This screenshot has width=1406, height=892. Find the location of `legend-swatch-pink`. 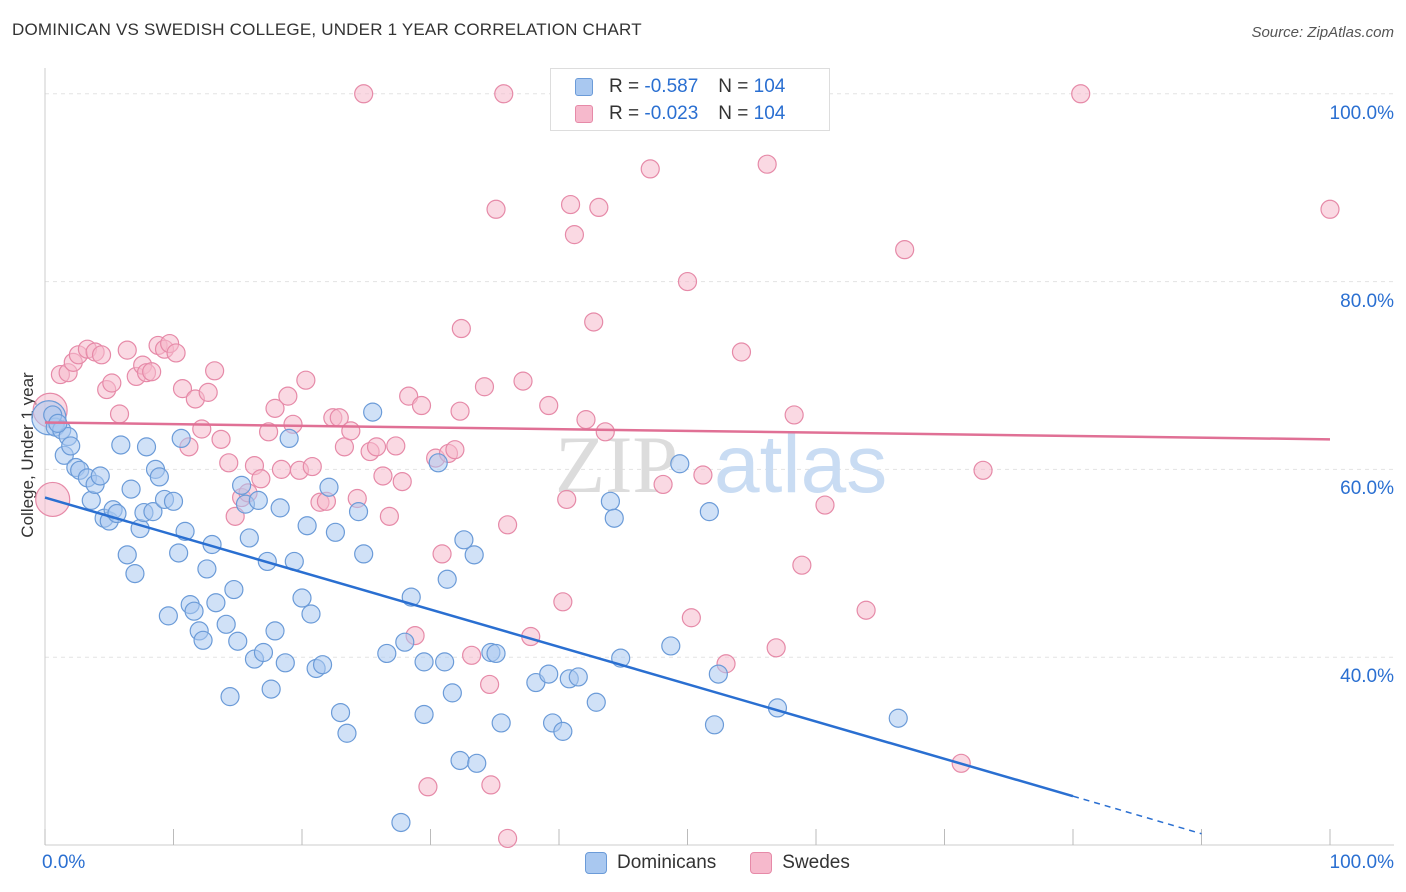

legend-swatch-pink is located at coordinates (584, 114).